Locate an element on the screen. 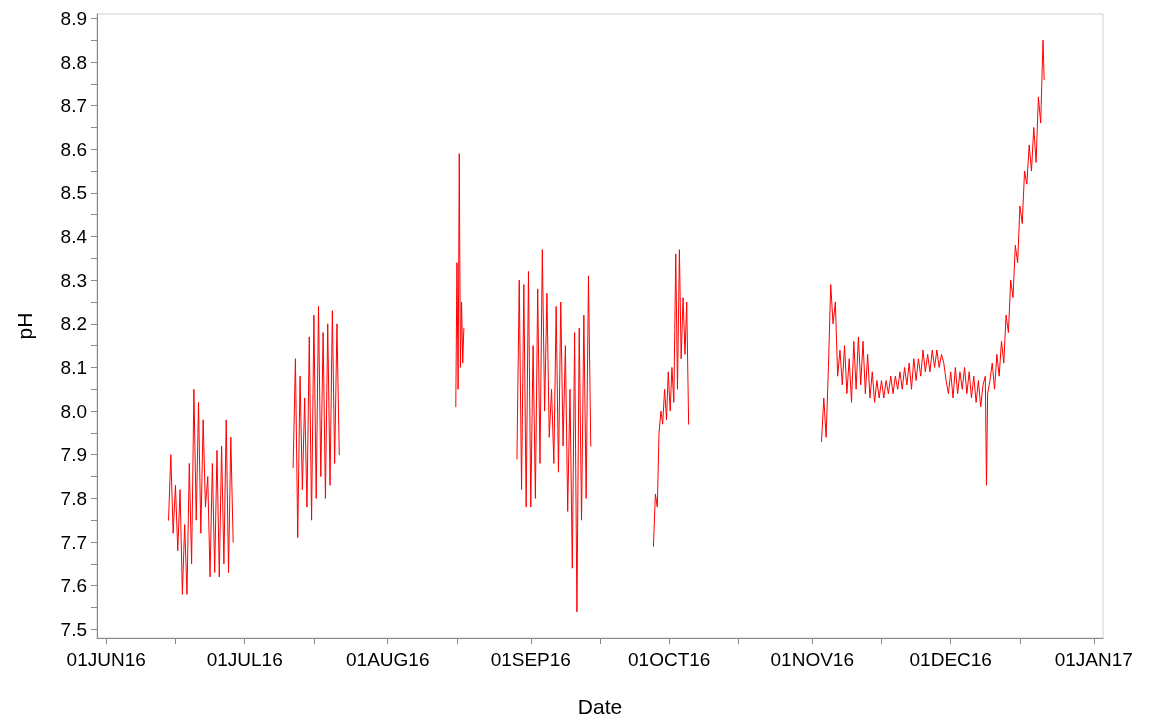  y-tick-label: 8.9 is located at coordinates (73, 18).